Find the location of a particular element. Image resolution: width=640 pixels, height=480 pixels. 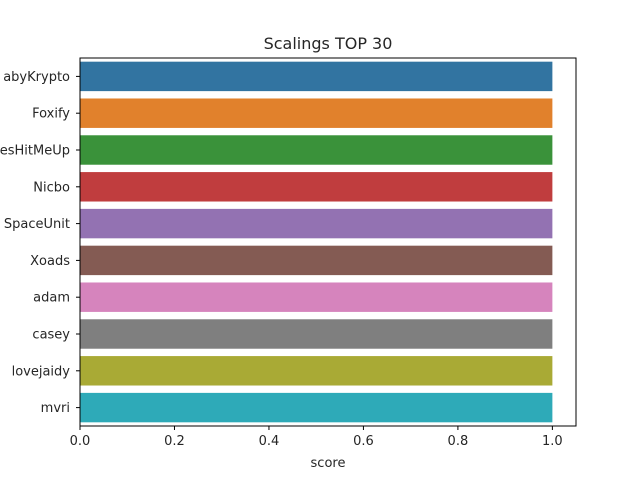

x-tick-label: 0.8 is located at coordinates (458, 441).